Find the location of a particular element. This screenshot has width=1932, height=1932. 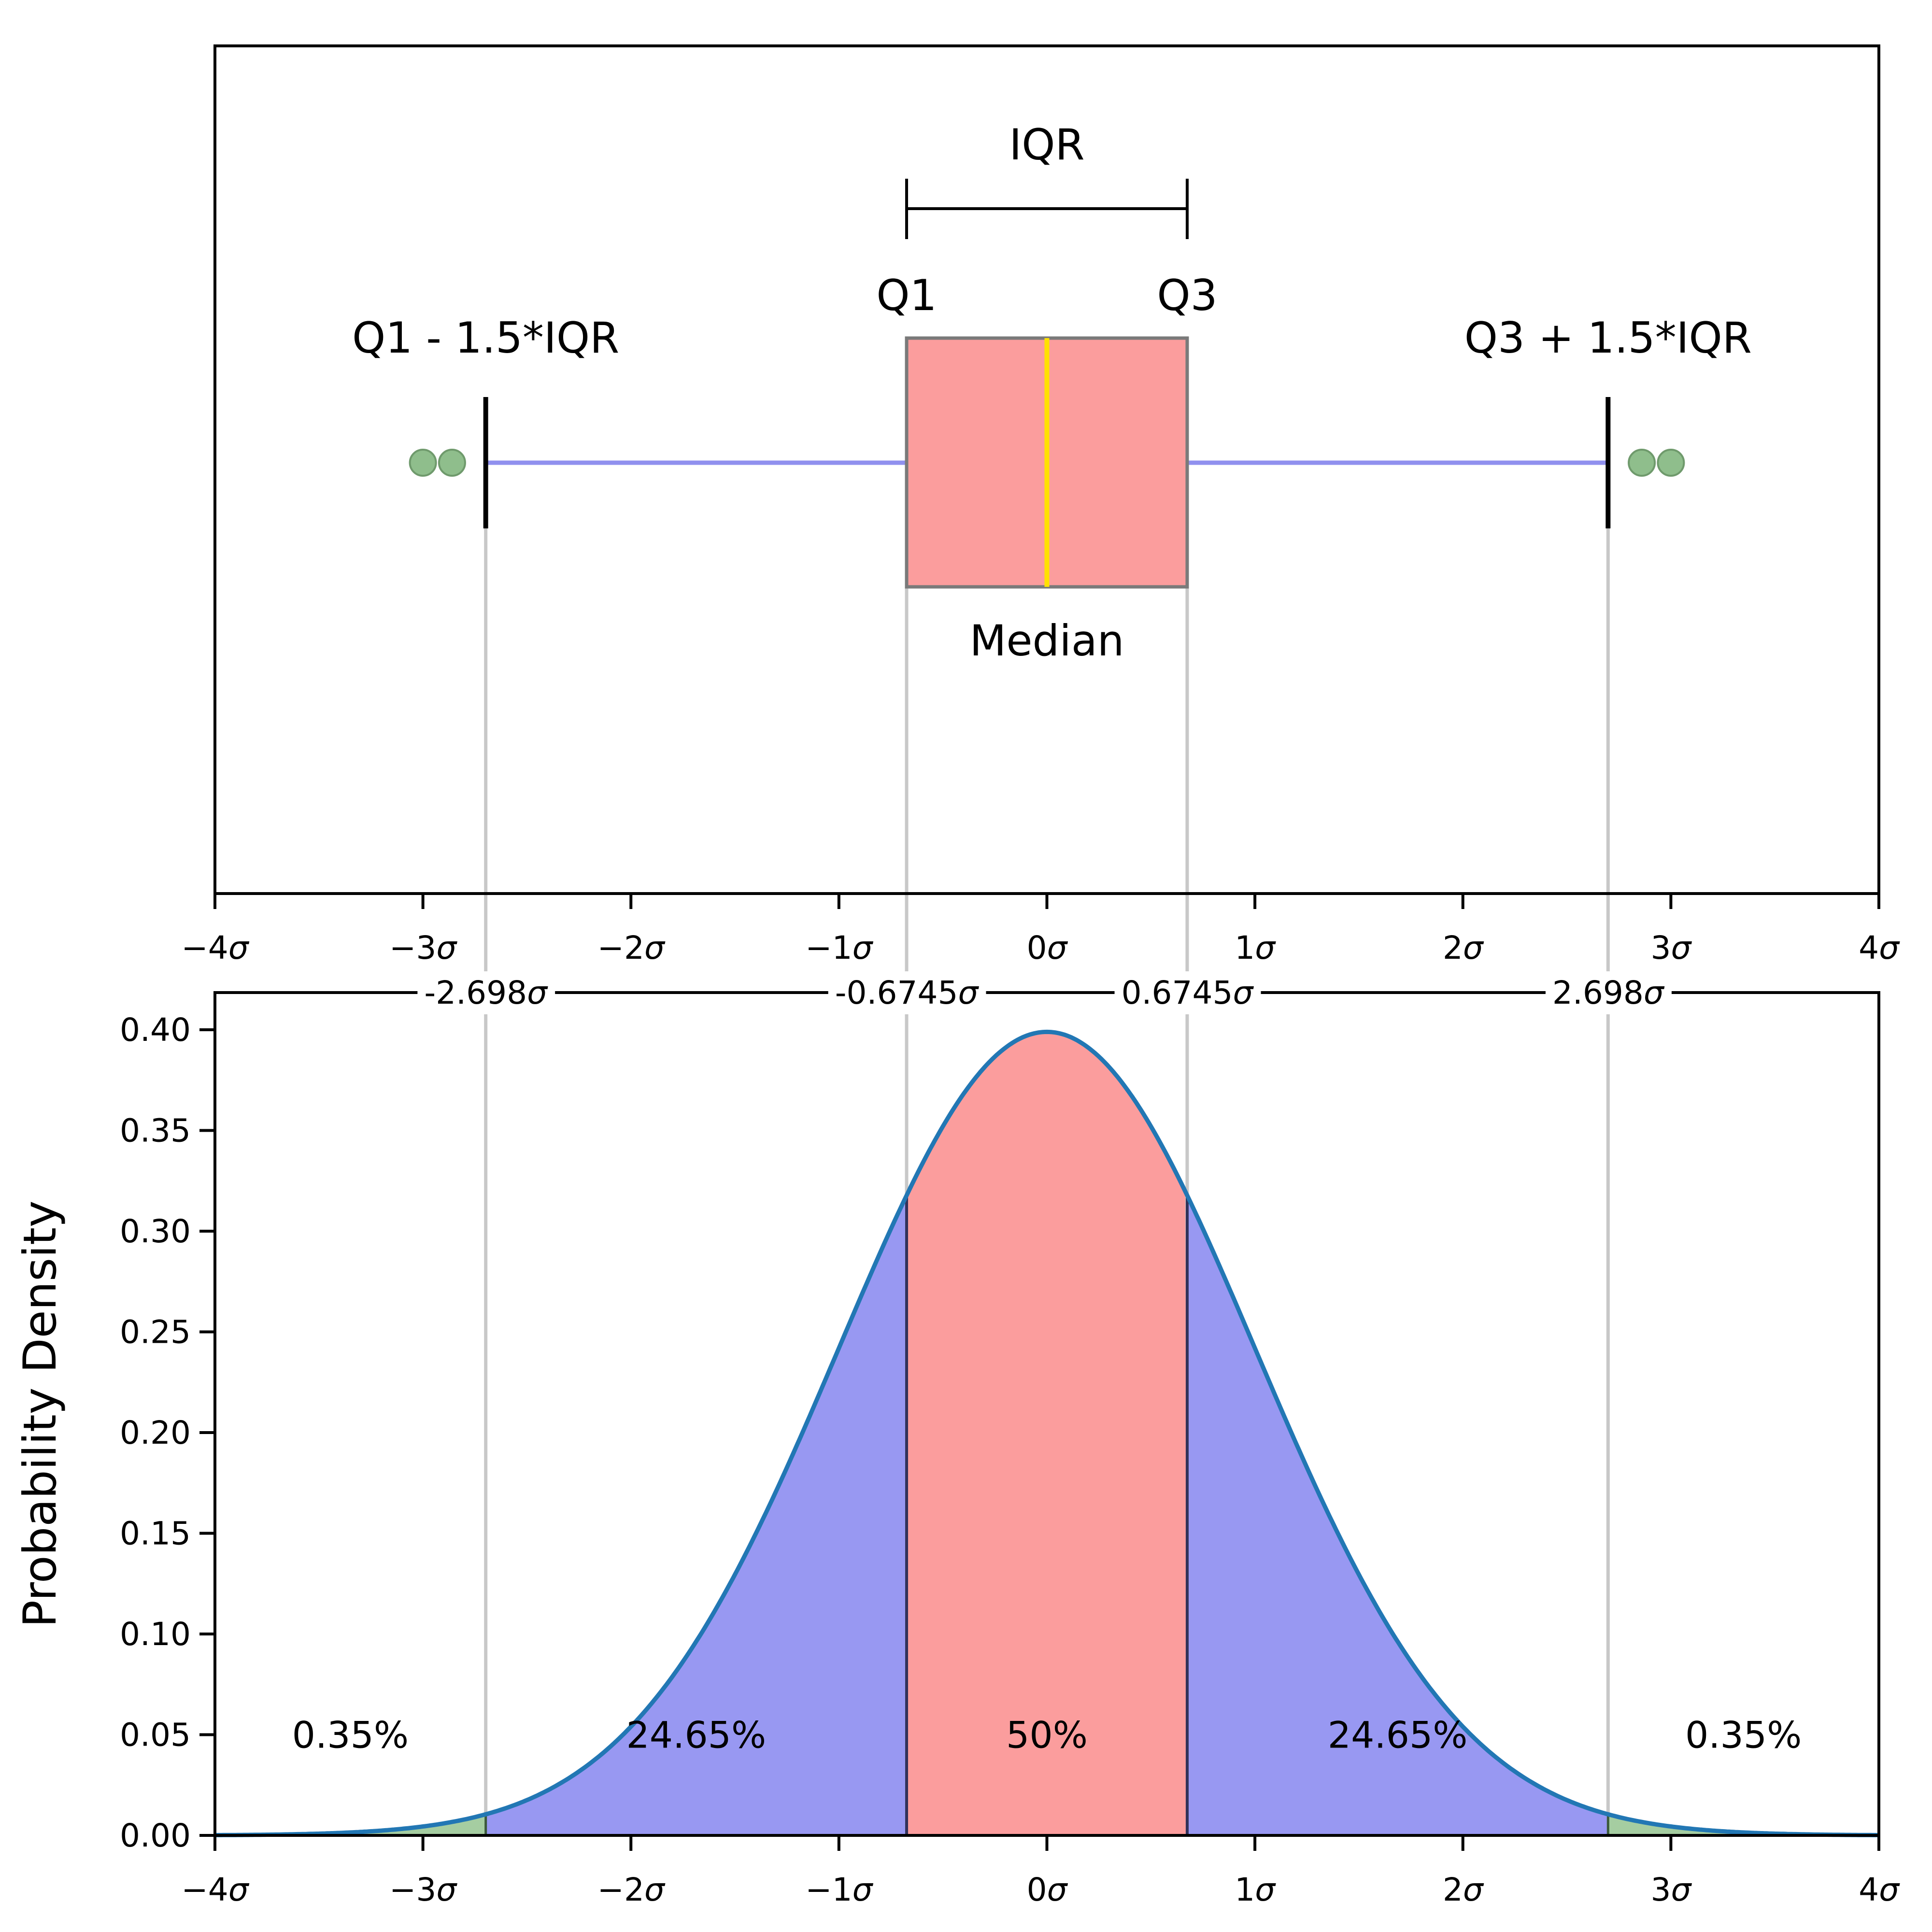

y-axis-label: Probability Density is located at coordinates (40, 1413).